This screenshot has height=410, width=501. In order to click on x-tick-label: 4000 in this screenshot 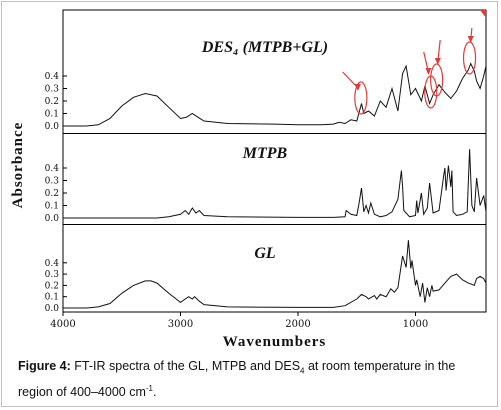, I will do `click(62, 324)`.